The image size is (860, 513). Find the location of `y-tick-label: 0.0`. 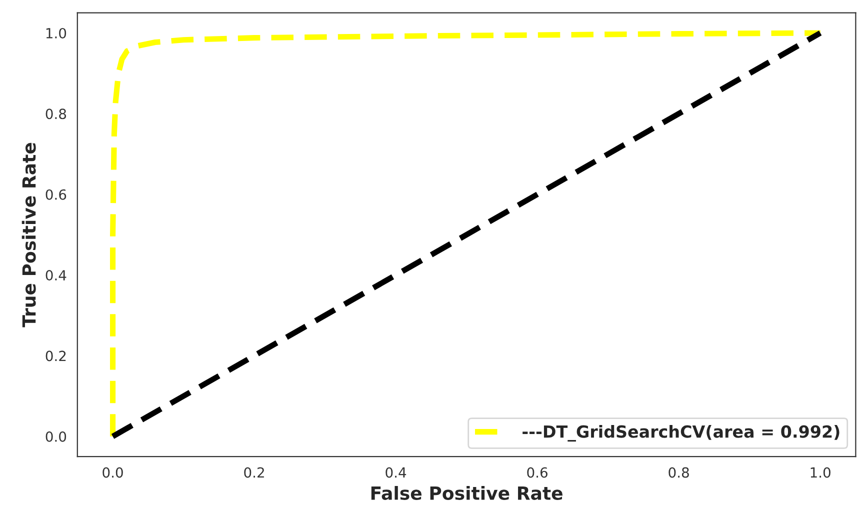

y-tick-label: 0.0 is located at coordinates (56, 436).